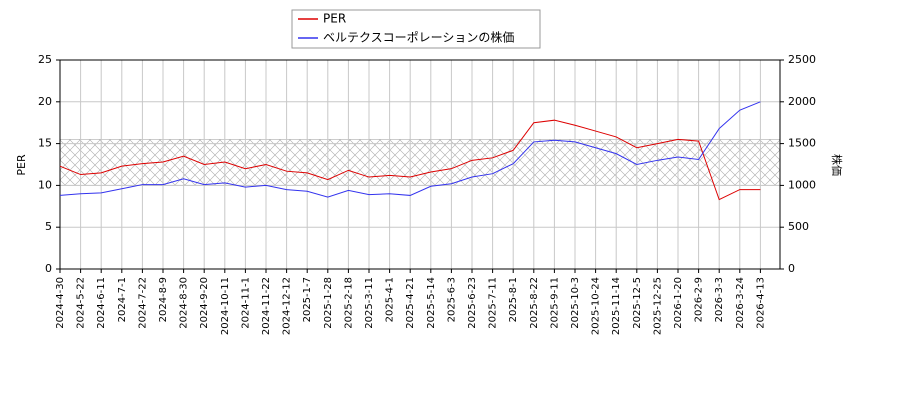  Describe the element at coordinates (493, 303) in the screenshot. I see `x-tick-label: 2025-7-11` at that location.